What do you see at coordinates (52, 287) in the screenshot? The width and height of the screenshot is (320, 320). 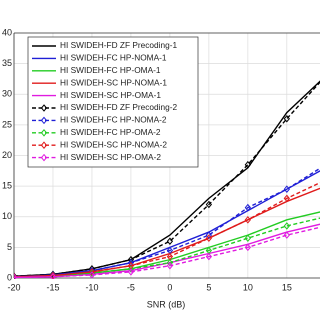 I see `x-tick-label: -15` at bounding box center [52, 287].